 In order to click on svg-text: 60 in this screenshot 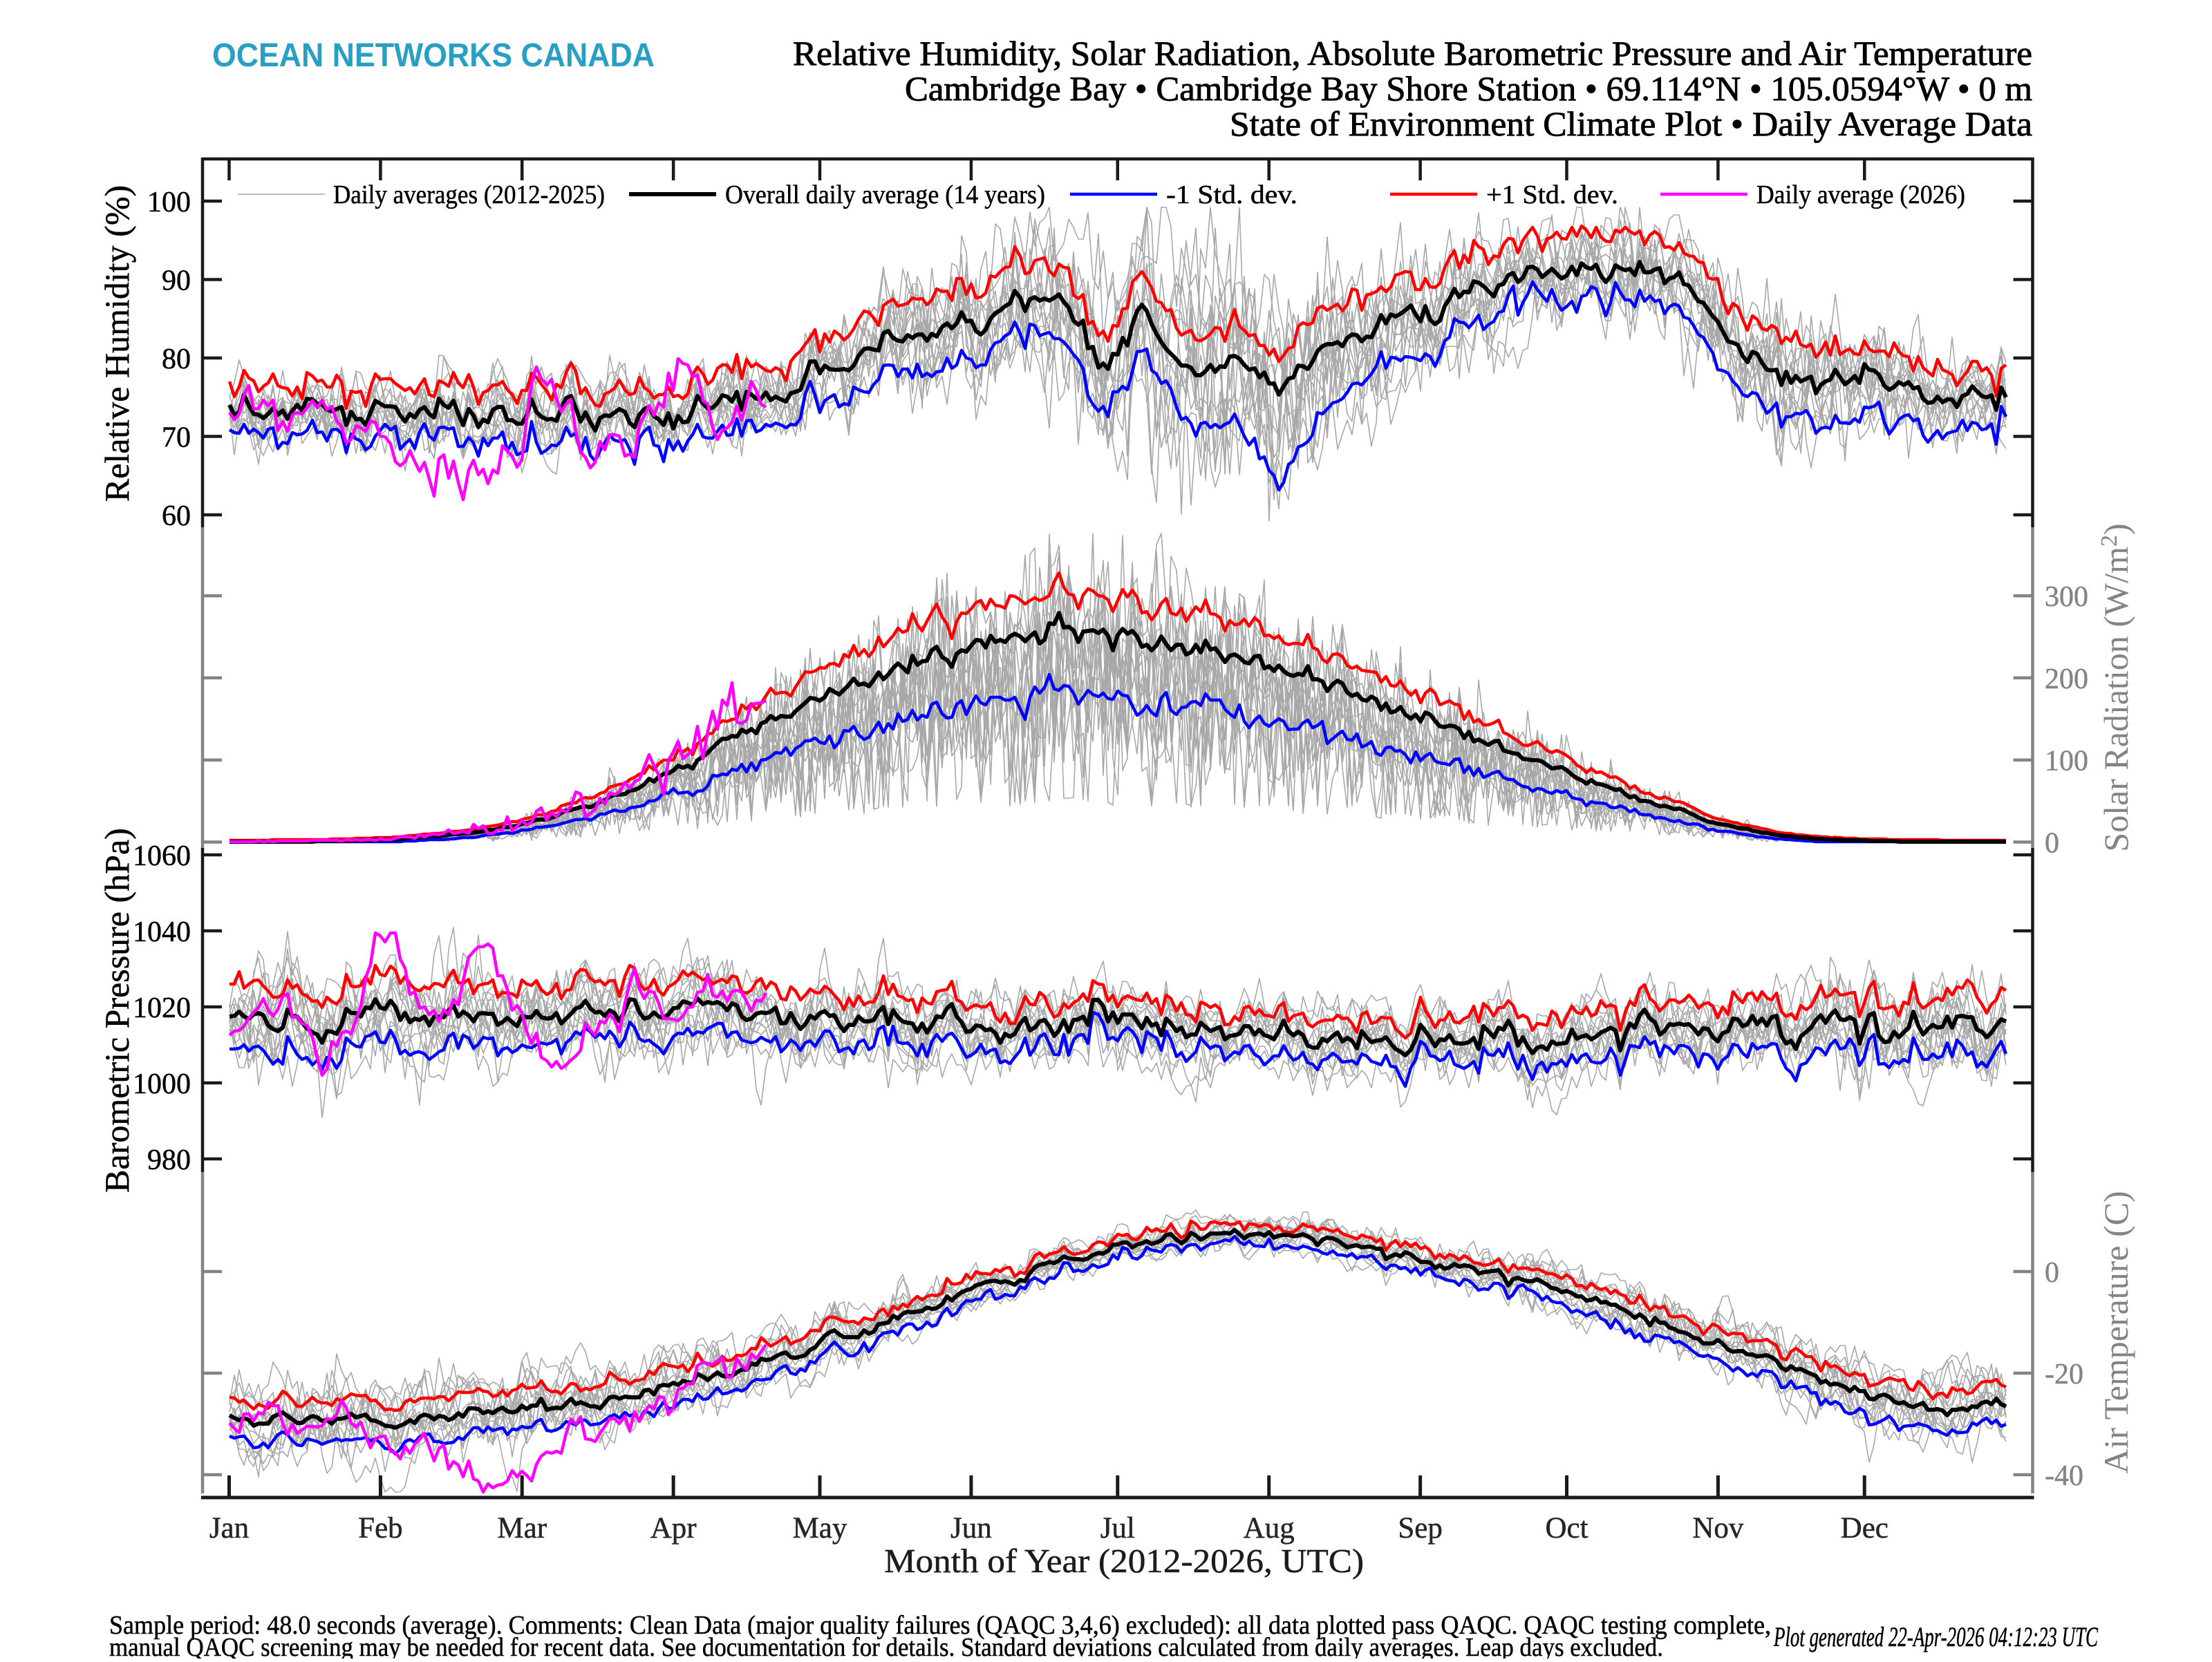, I will do `click(176, 516)`.